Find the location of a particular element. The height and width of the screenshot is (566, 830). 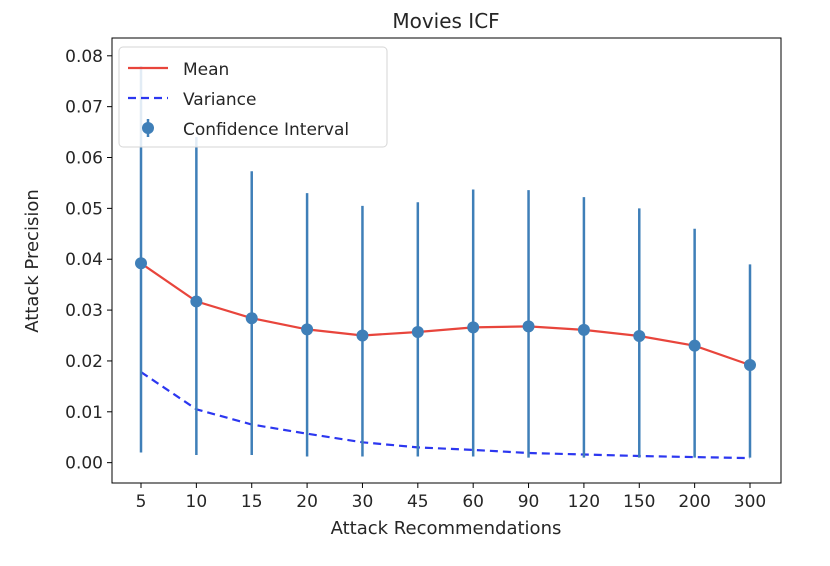

y-tick-label: 0.06 is located at coordinates (84, 159).